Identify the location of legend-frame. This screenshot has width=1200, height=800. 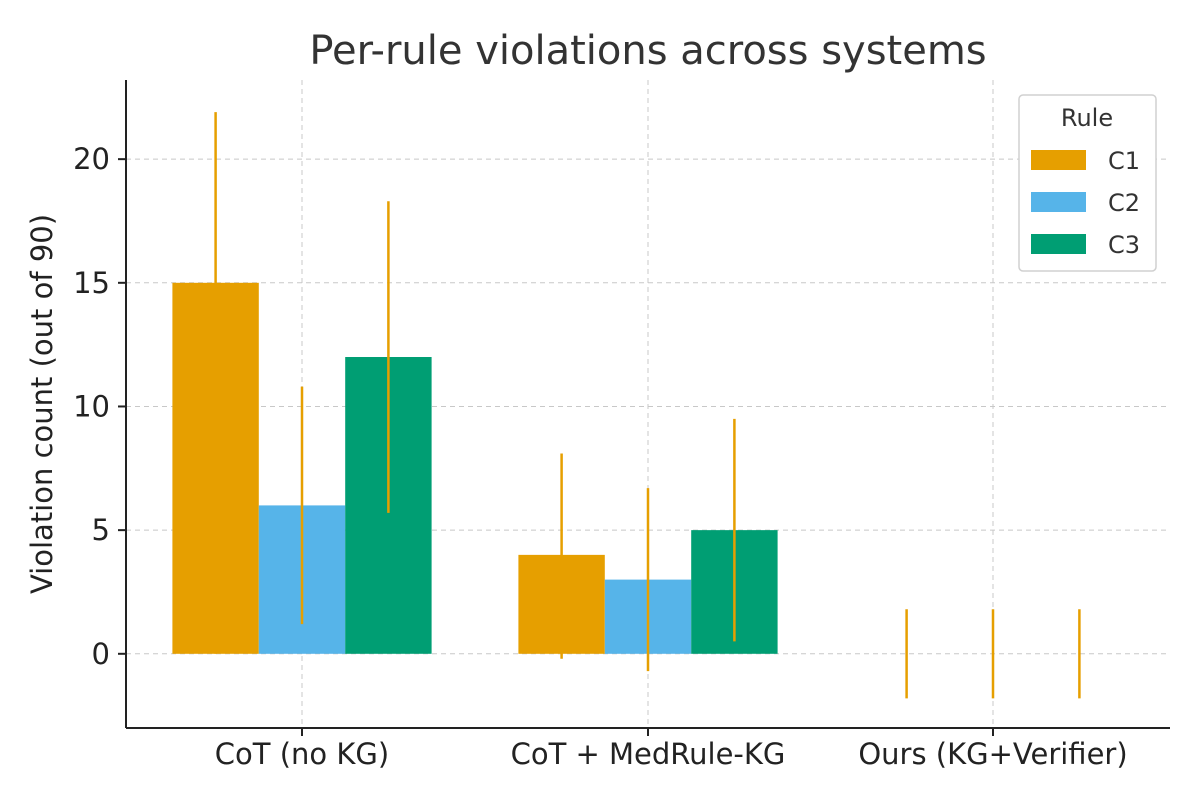
(1087, 183).